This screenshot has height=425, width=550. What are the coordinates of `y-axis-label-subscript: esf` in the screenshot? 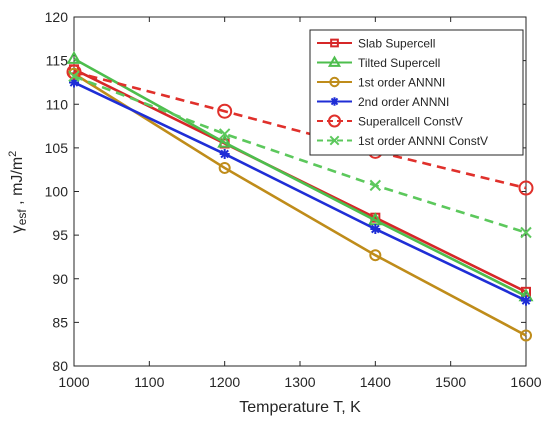 It's located at (22, 217).